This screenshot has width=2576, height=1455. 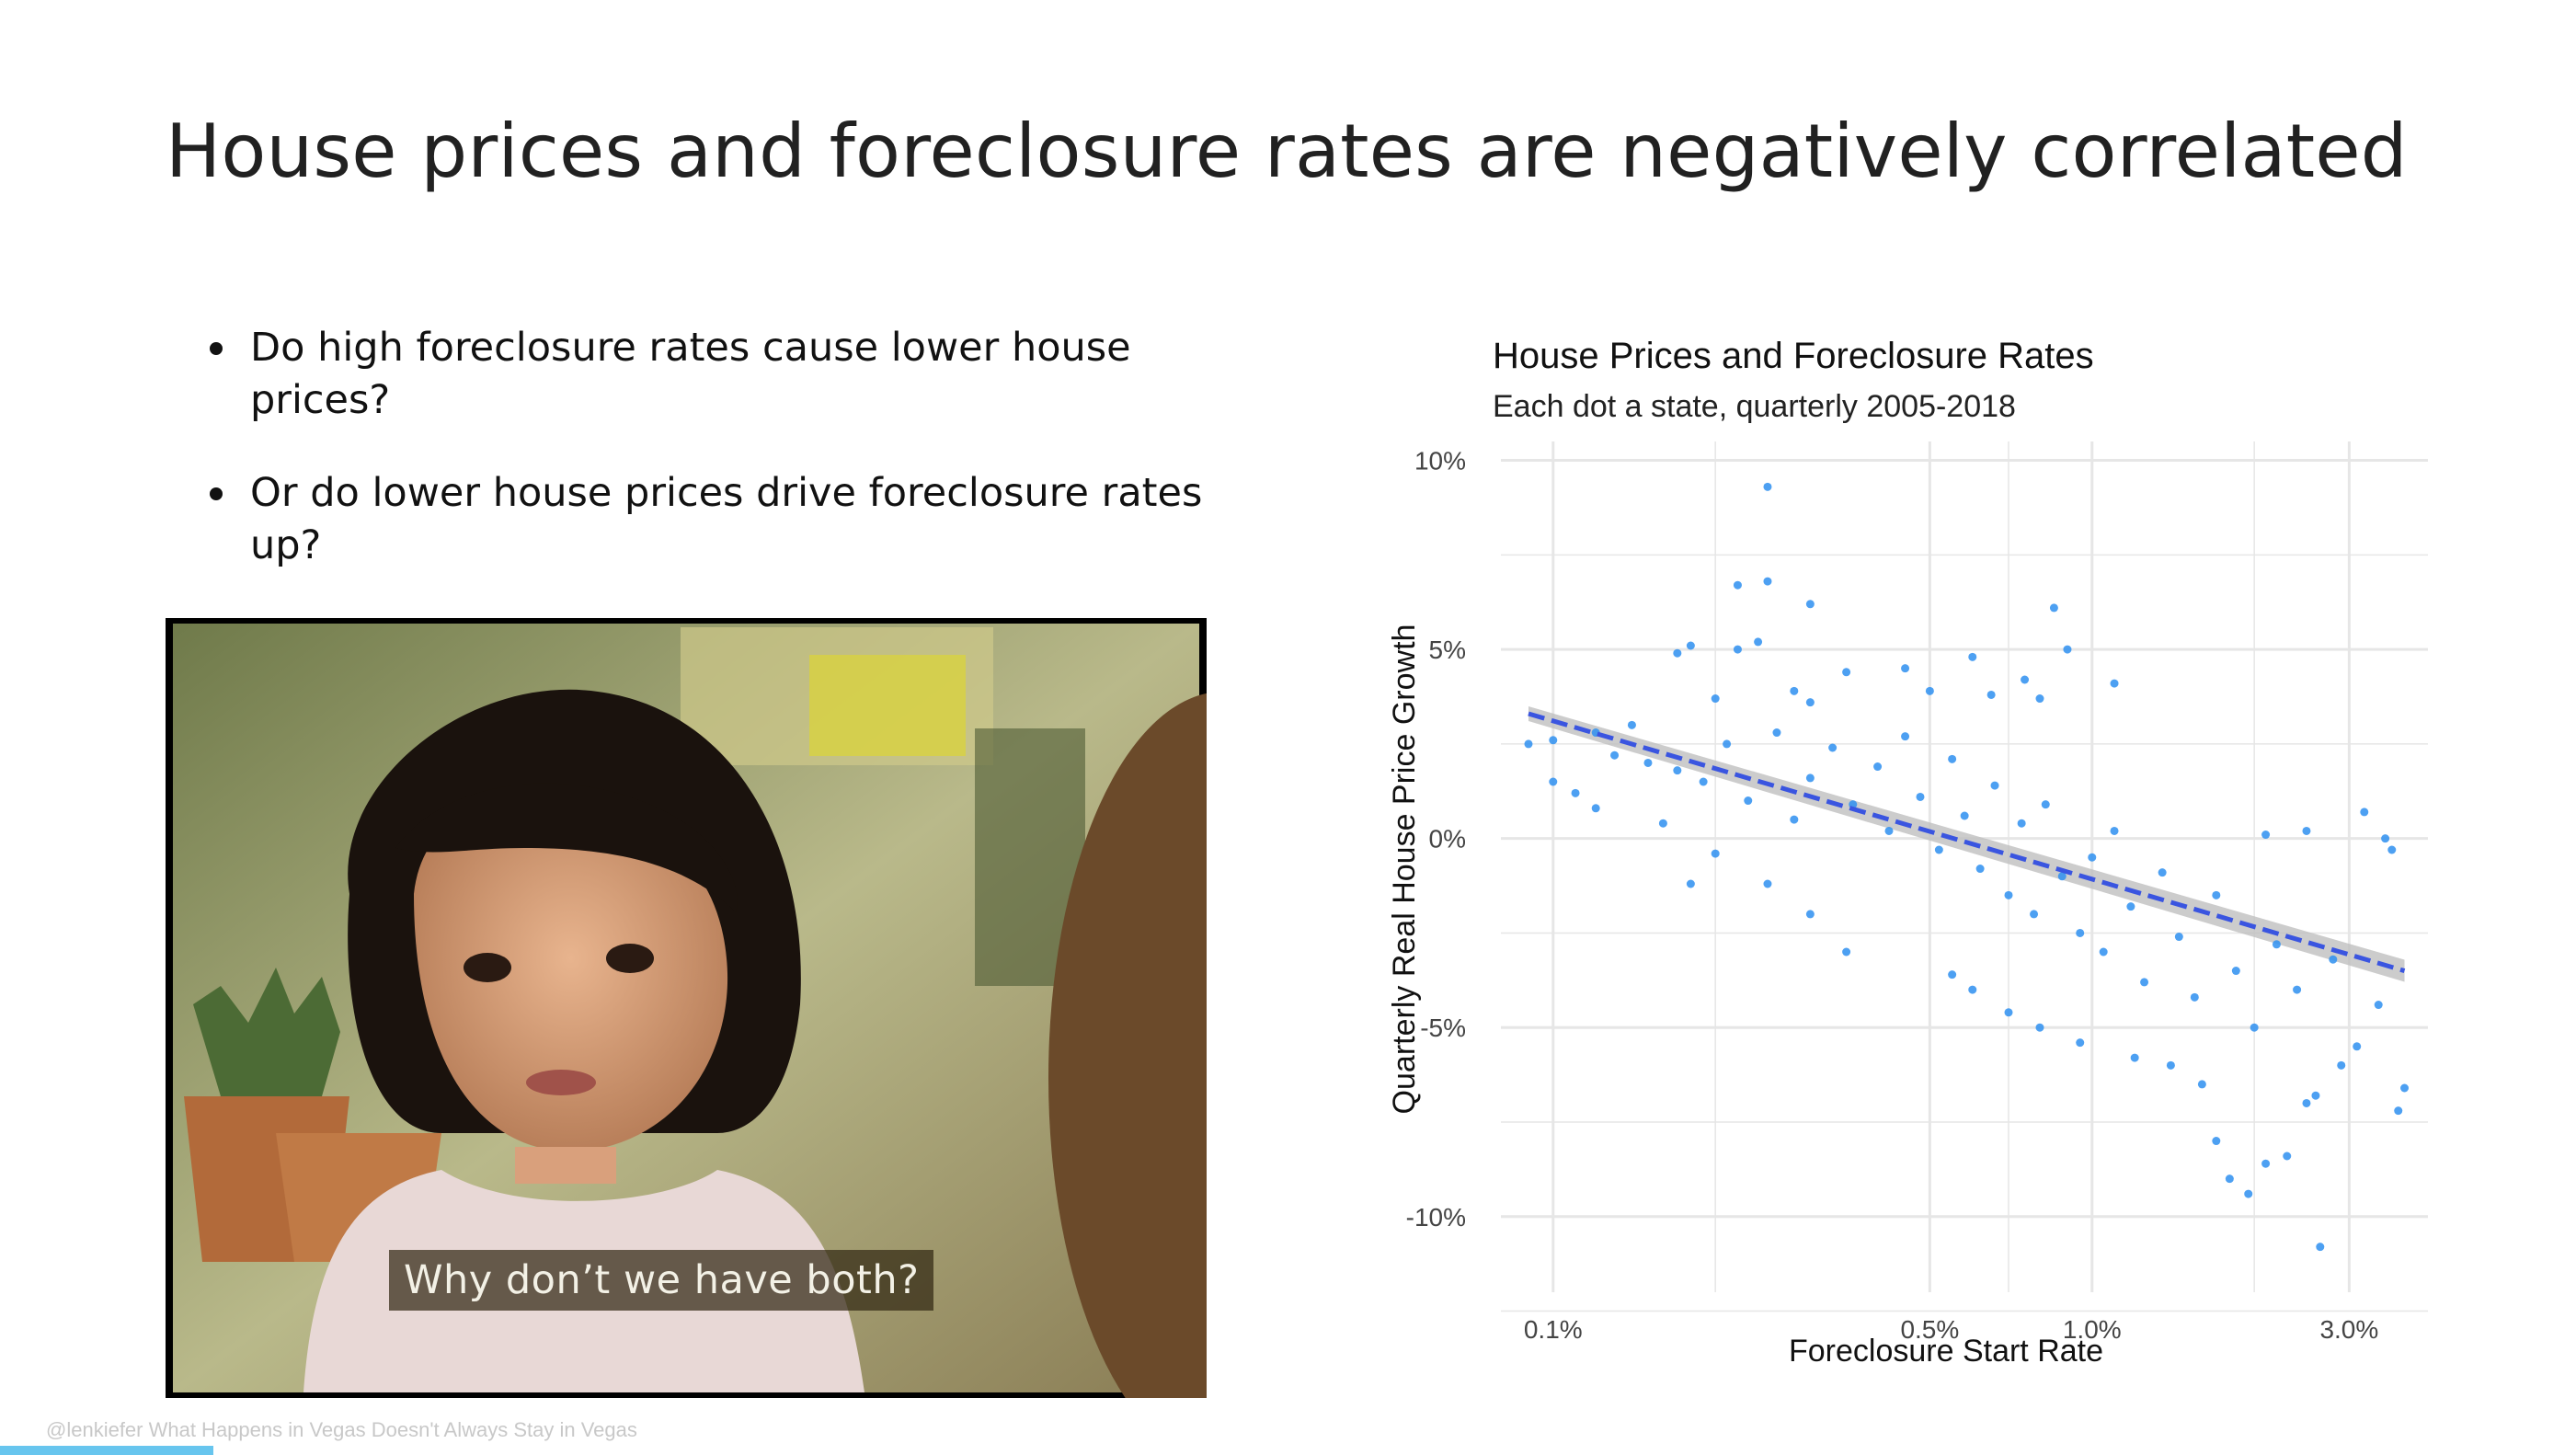 What do you see at coordinates (2348, 1329) in the screenshot?
I see `x-tick-label: 3.0%` at bounding box center [2348, 1329].